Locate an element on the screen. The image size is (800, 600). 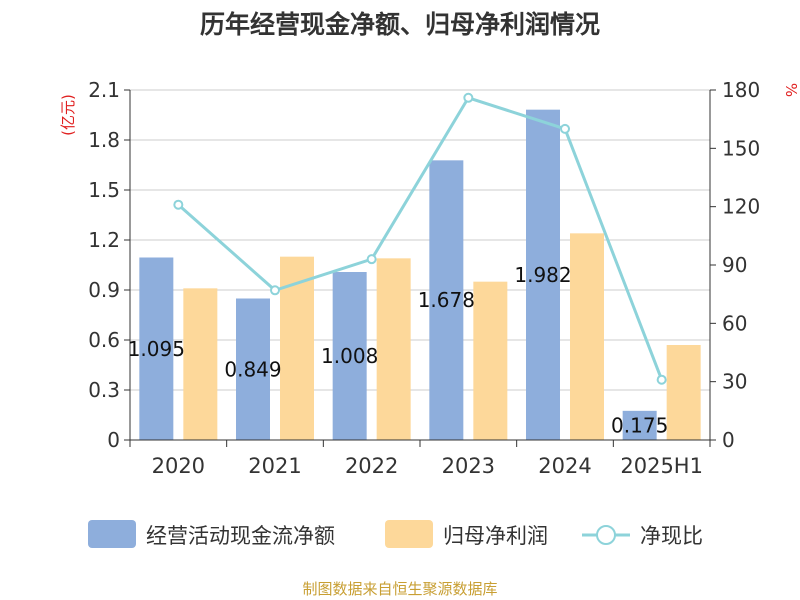
left-tick-label: 1.2 is located at coordinates (104, 240).